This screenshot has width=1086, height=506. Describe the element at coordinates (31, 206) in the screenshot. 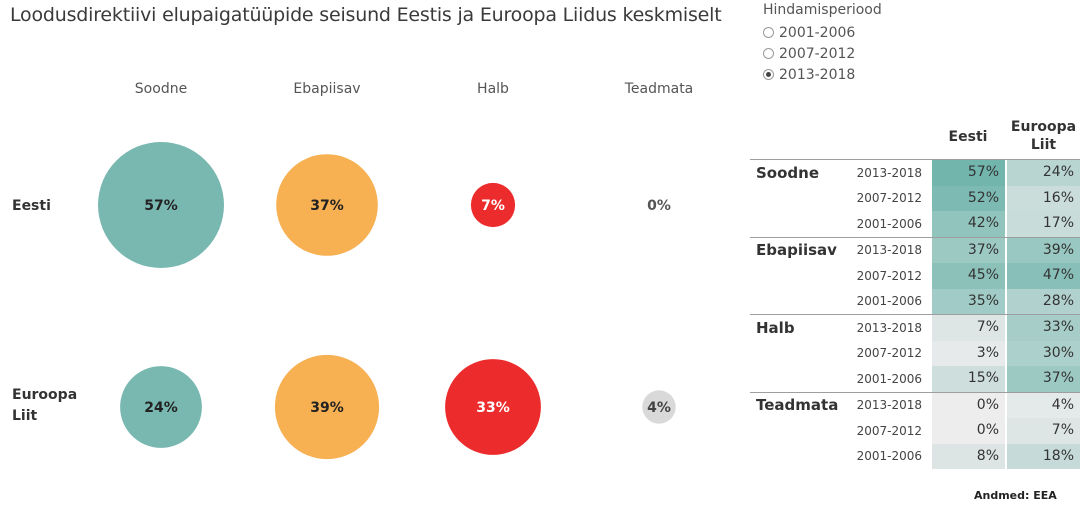

I see `row-header-0: Eesti` at that location.